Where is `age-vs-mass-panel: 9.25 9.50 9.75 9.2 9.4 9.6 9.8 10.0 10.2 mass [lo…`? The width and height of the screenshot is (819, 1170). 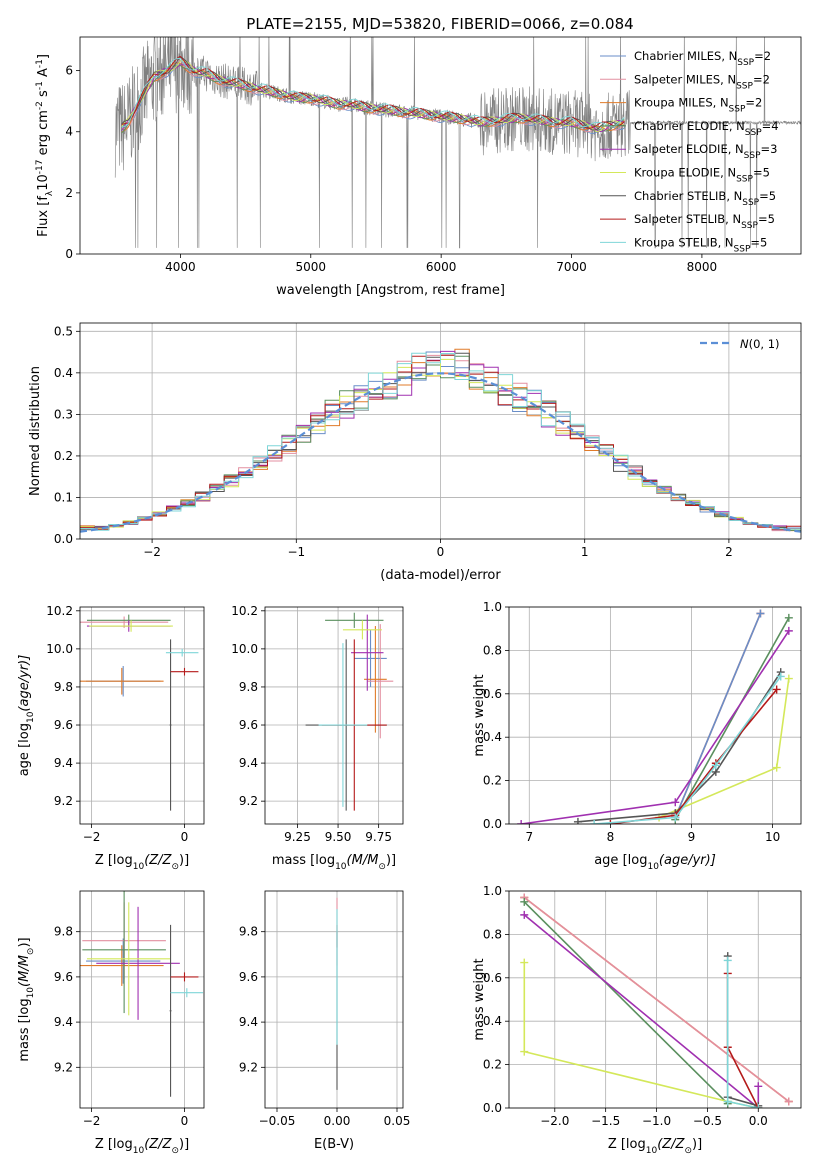 age-vs-mass-panel: 9.25 9.50 9.75 9.2 9.4 9.6 9.8 10.0 10.2 mass [lo… is located at coordinates (317, 738).